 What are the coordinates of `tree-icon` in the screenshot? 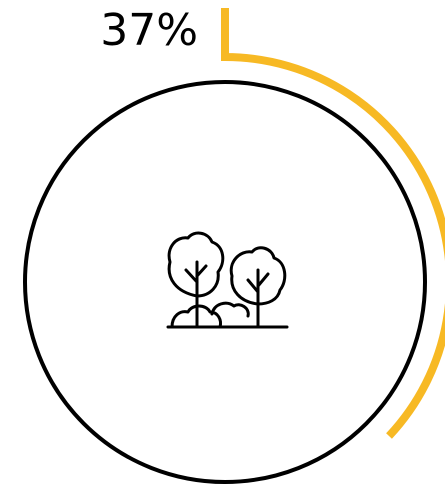 It's located at (227, 280).